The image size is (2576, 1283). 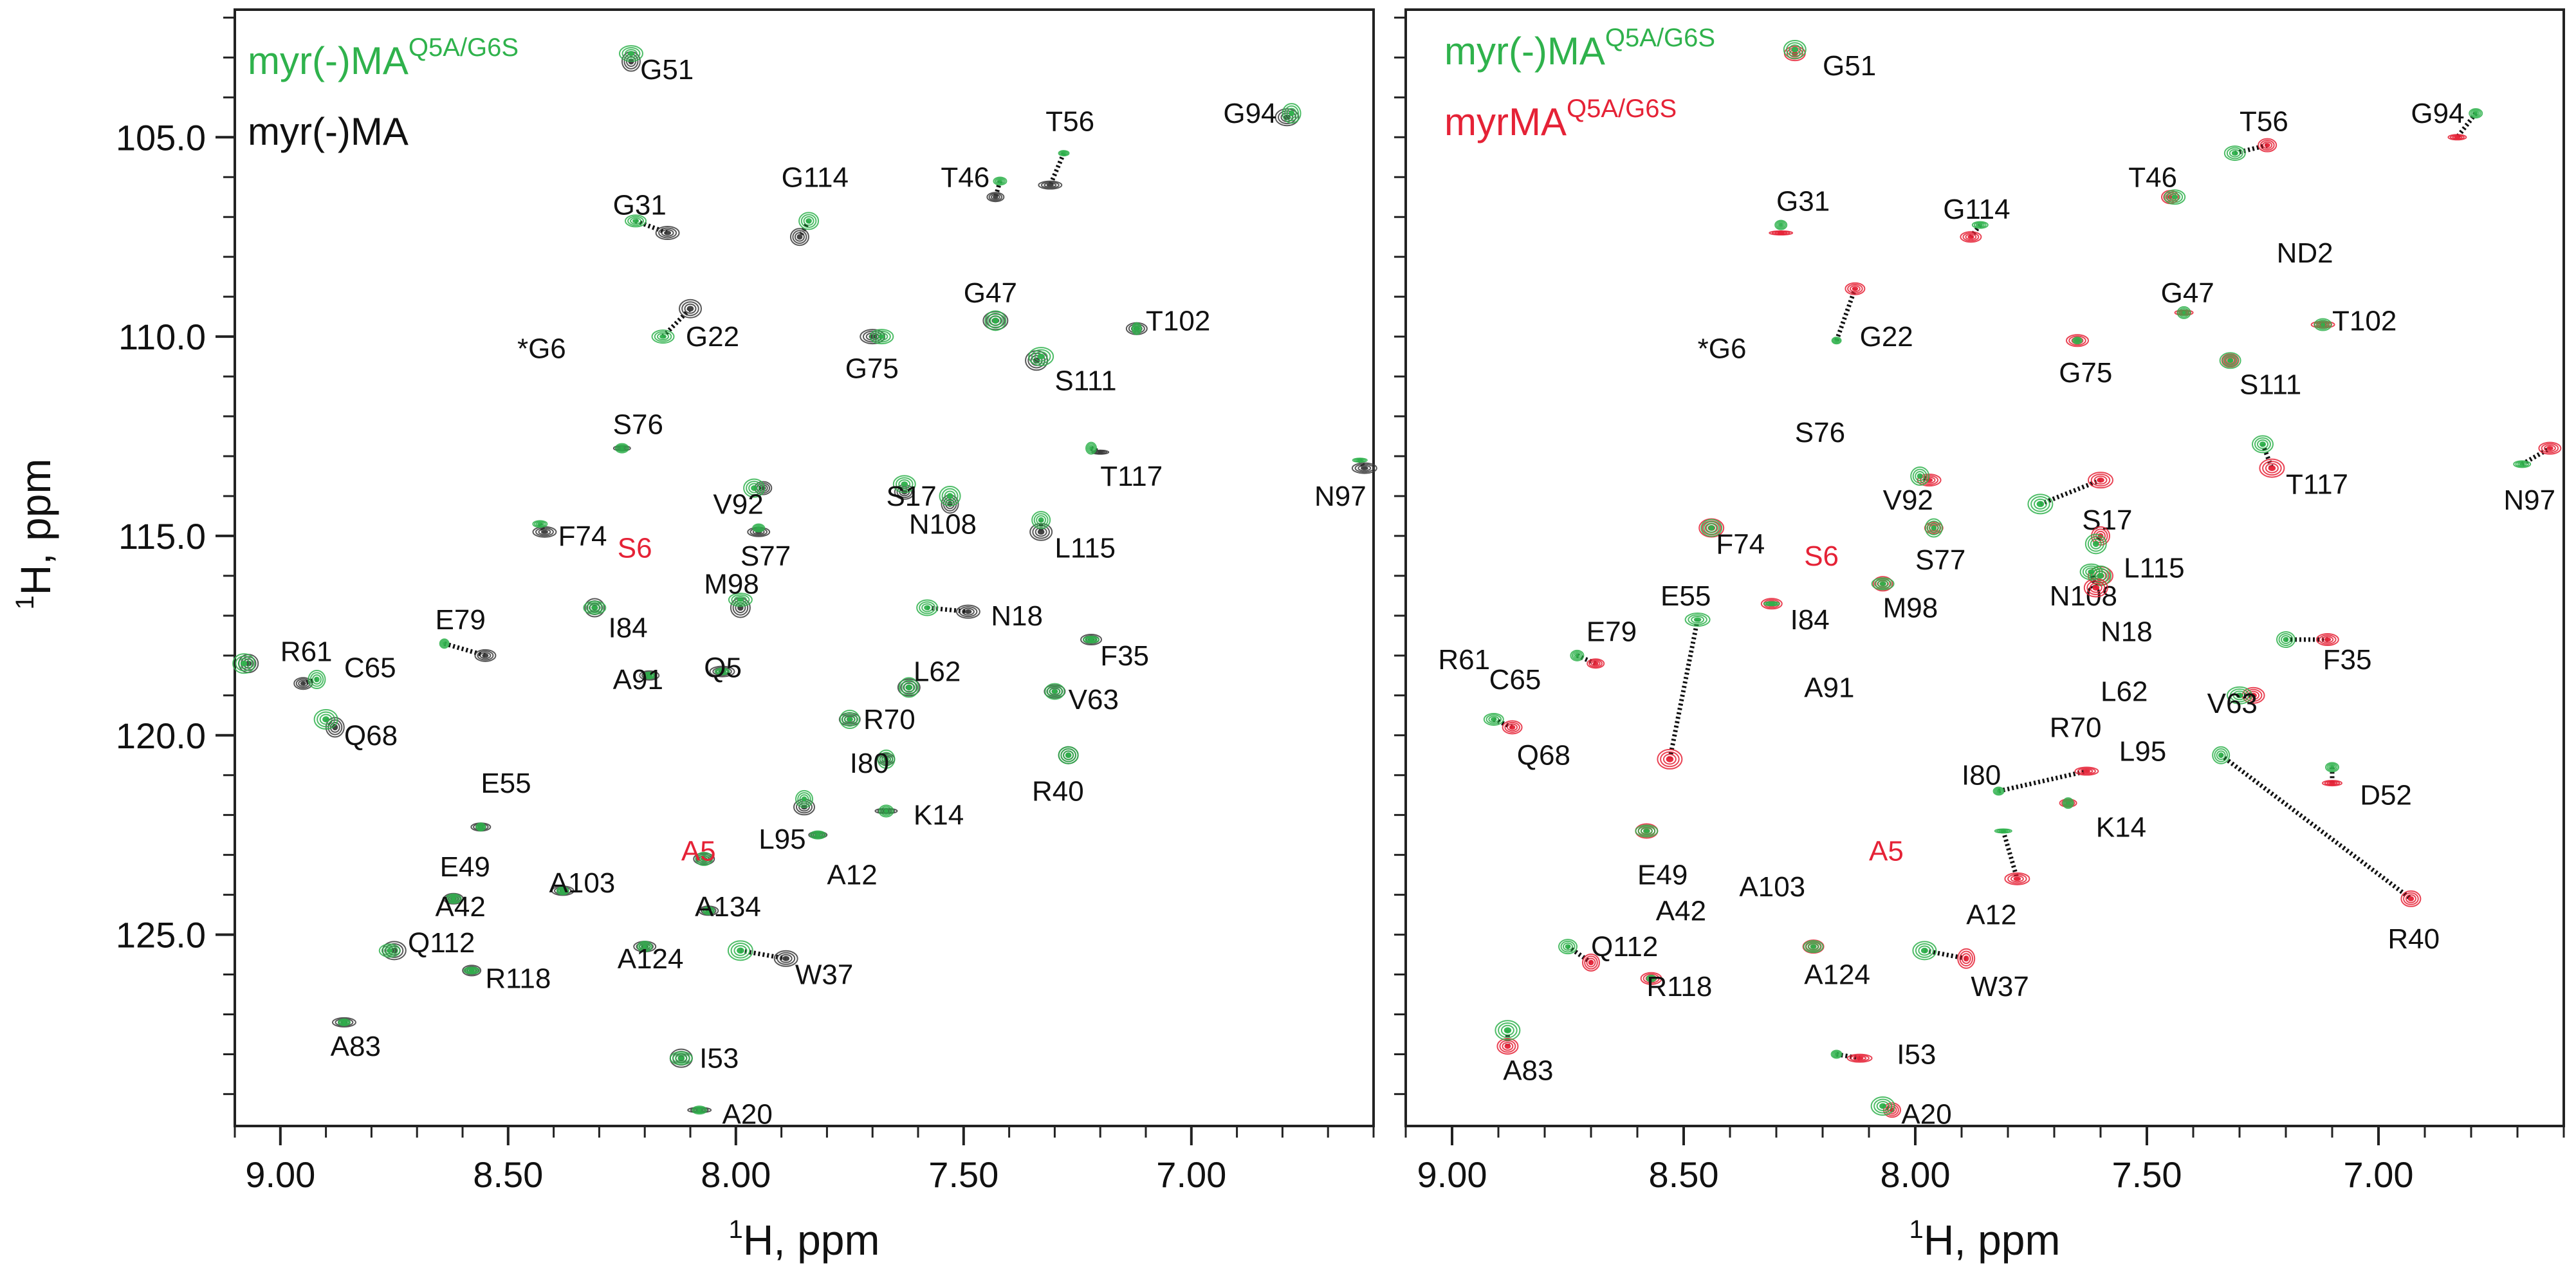 I want to click on right-peak-r40-reference-contour-ring, so click(x=2221, y=755).